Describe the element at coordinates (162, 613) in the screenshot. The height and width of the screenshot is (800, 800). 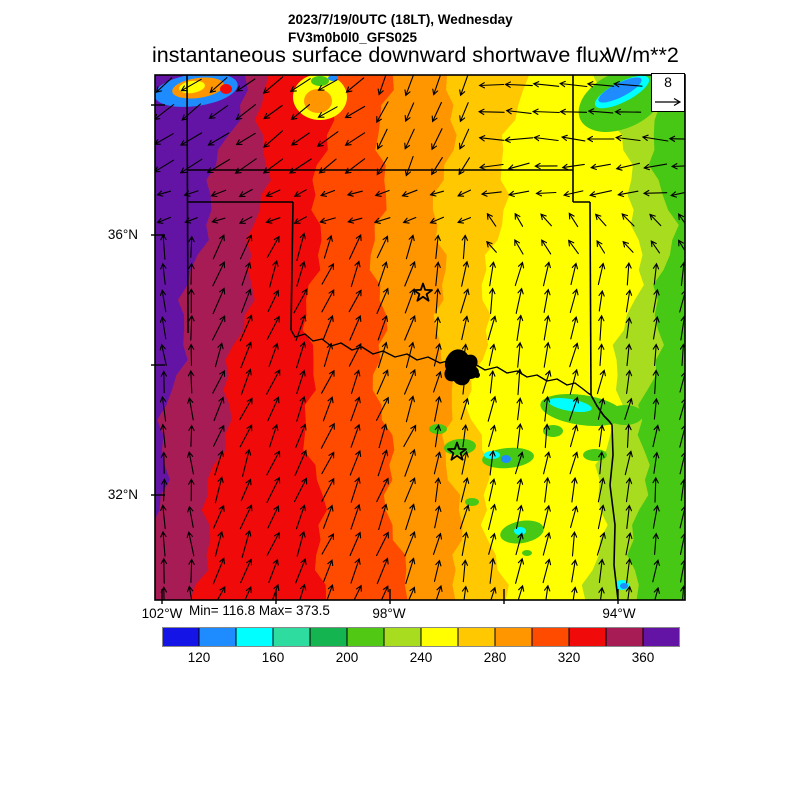
I see `lon-tick-label: 102°W` at that location.